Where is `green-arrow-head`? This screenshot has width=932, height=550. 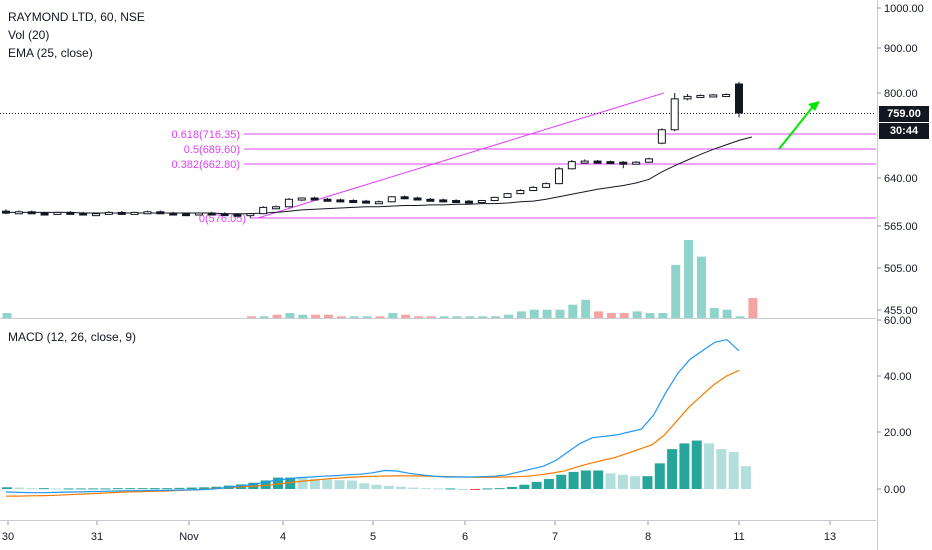 green-arrow-head is located at coordinates (814, 106).